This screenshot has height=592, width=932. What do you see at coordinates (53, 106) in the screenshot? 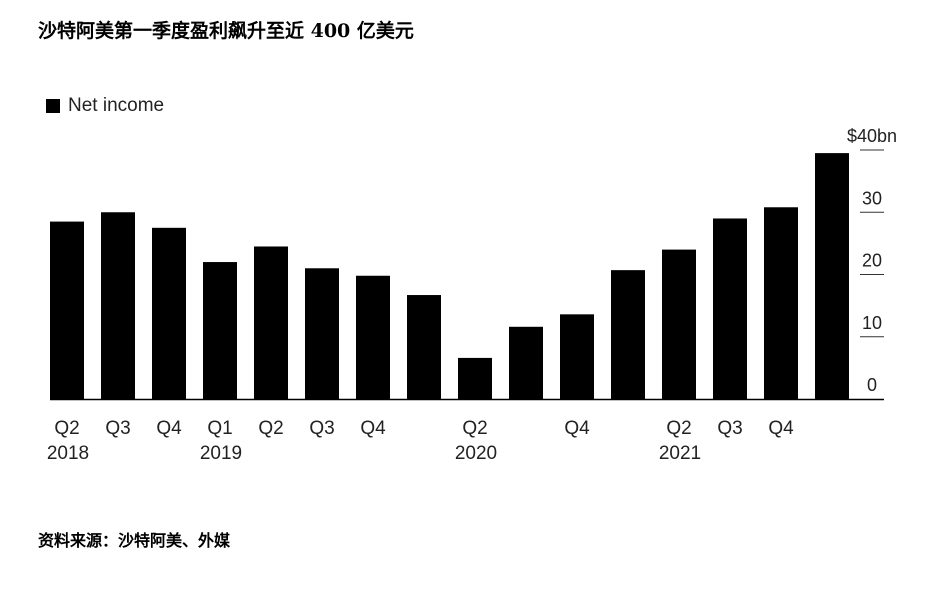
I see `legend-swatch` at bounding box center [53, 106].